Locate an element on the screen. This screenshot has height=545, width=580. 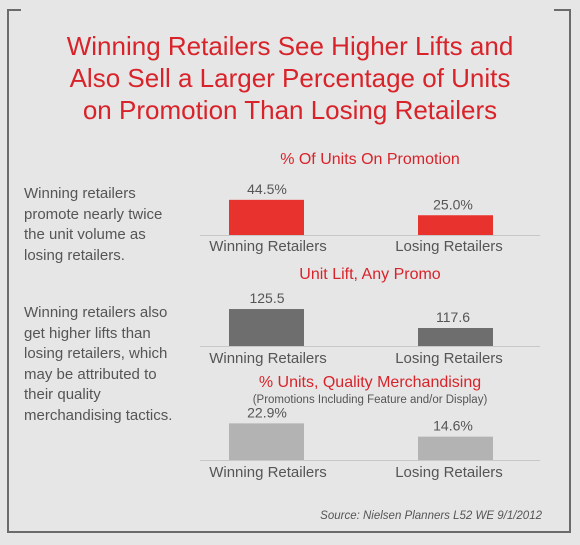
chart-2-title: Unit Lift, Any Promo is located at coordinates (370, 274).